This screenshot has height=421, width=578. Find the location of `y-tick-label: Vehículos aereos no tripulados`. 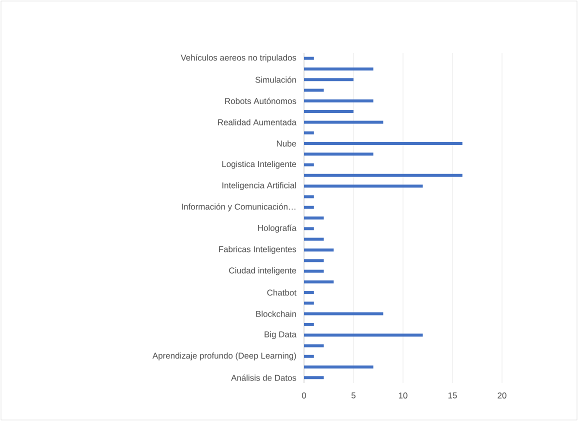

y-tick-label: Vehículos aereos no tripulados is located at coordinates (238, 58).